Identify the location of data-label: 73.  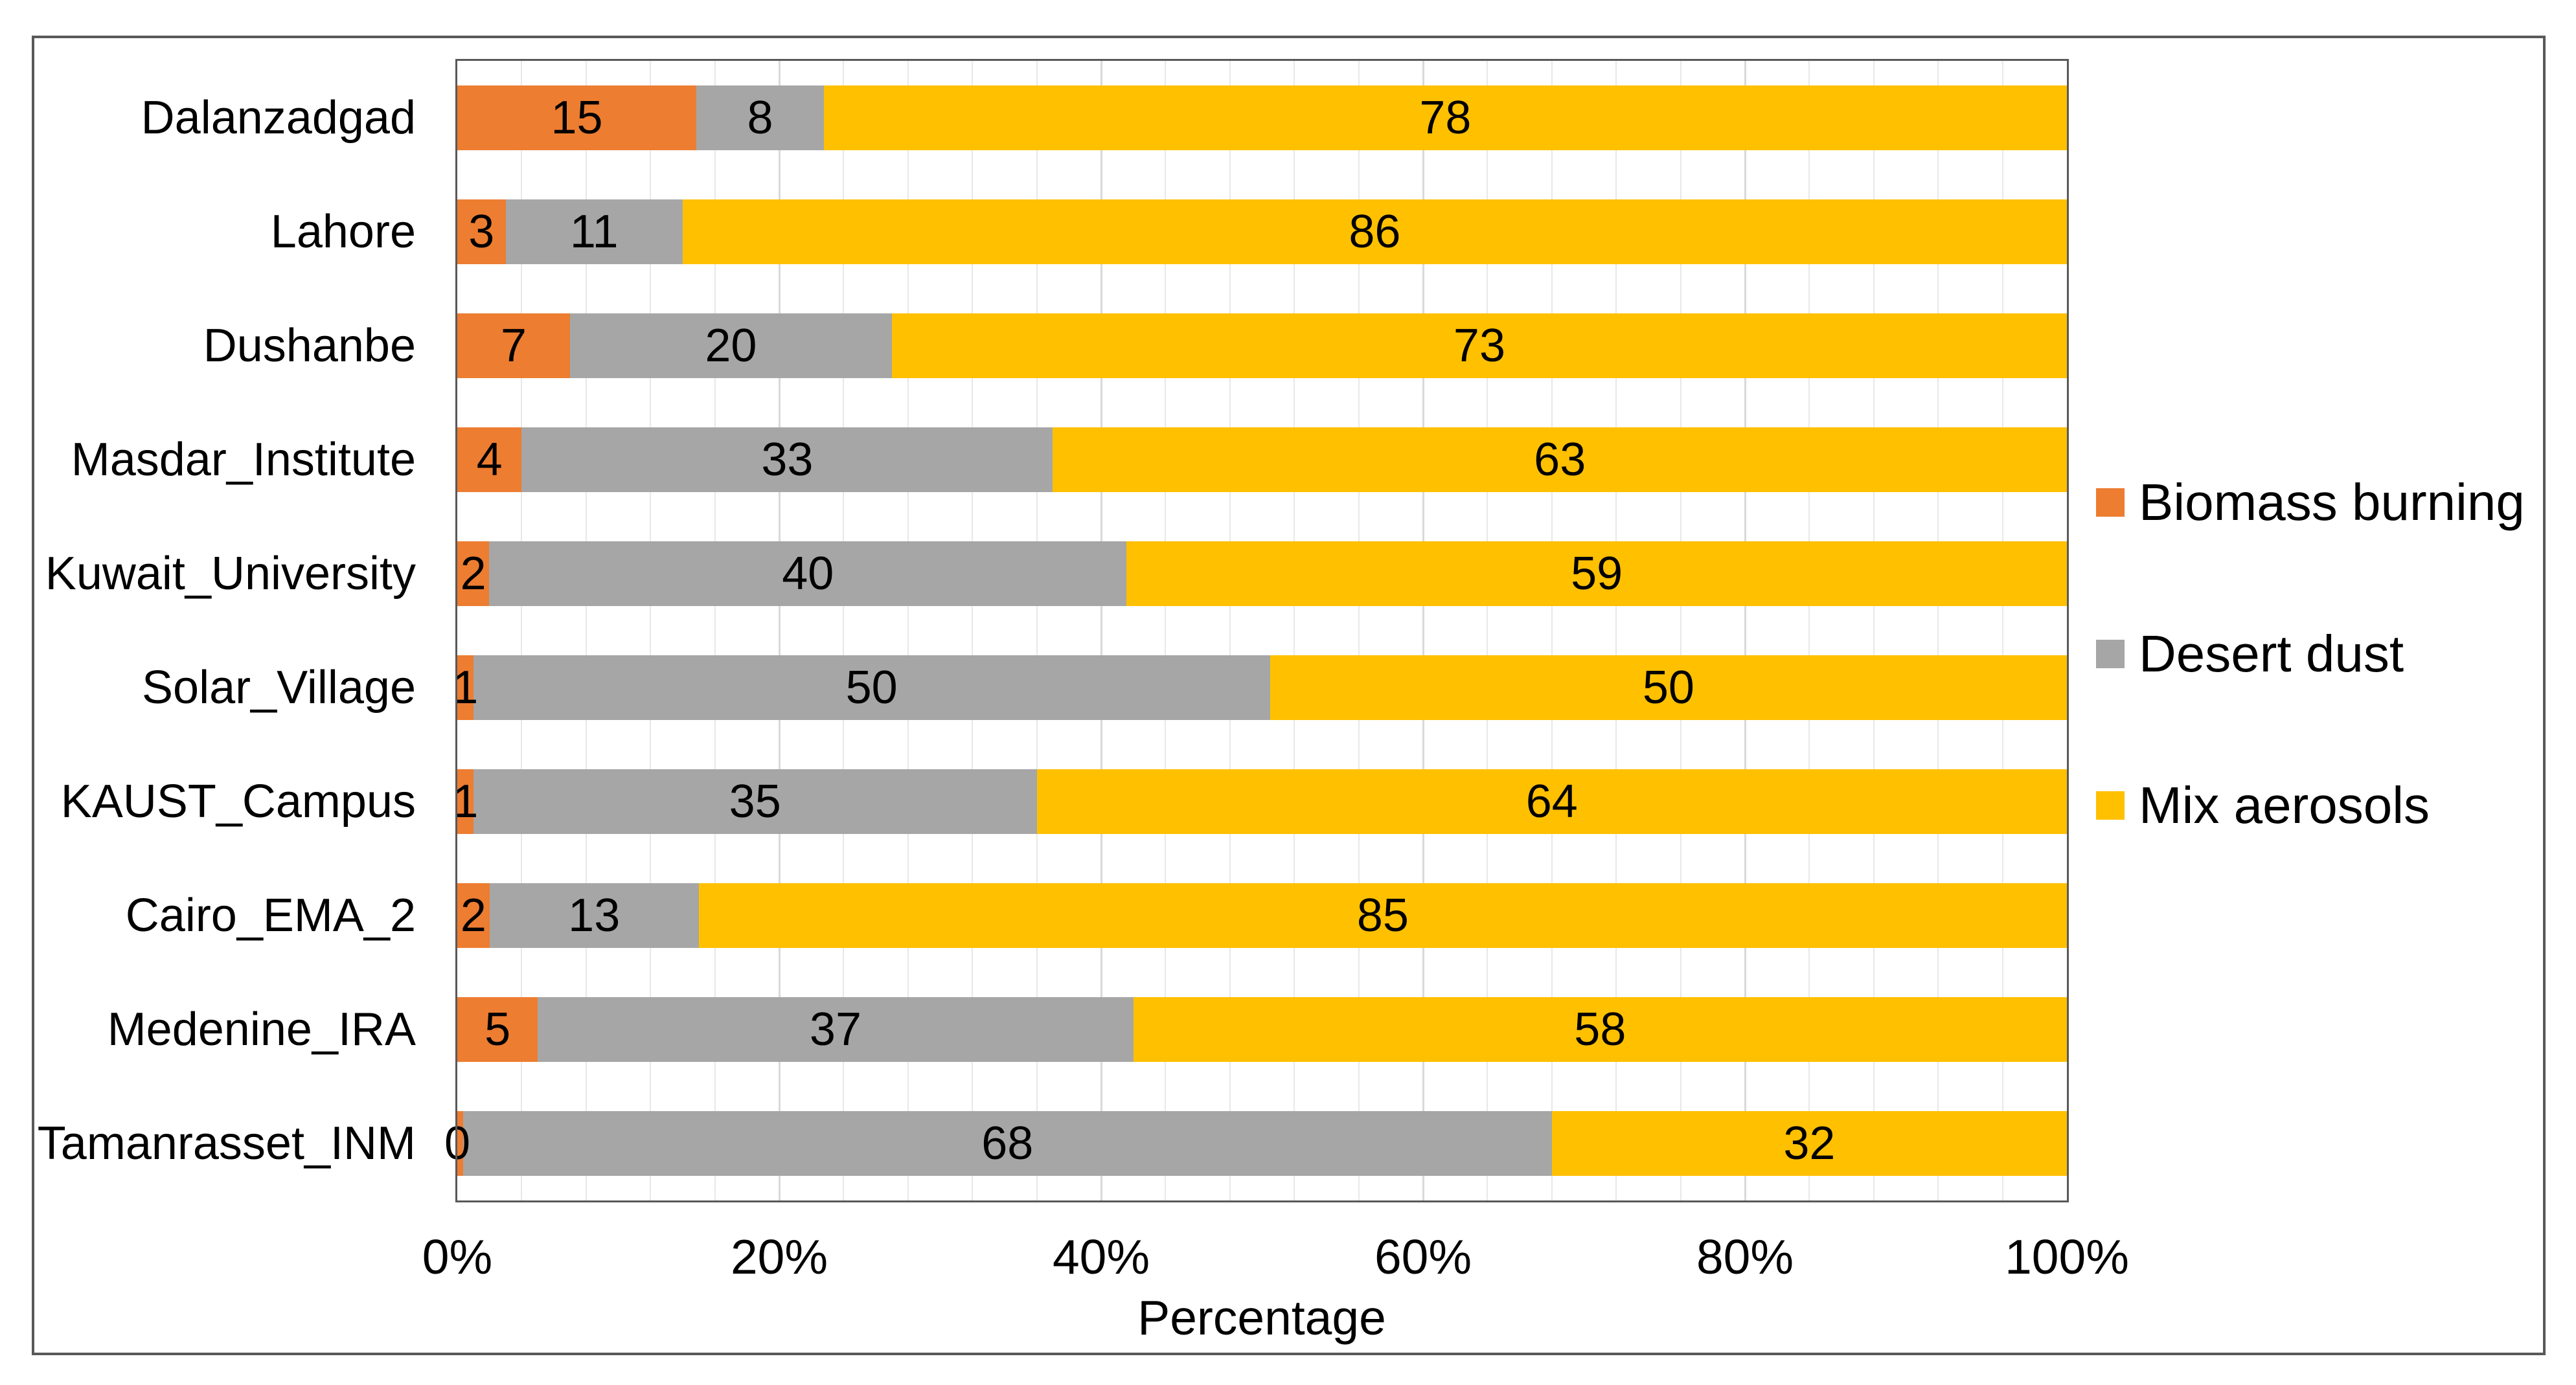
(1480, 346).